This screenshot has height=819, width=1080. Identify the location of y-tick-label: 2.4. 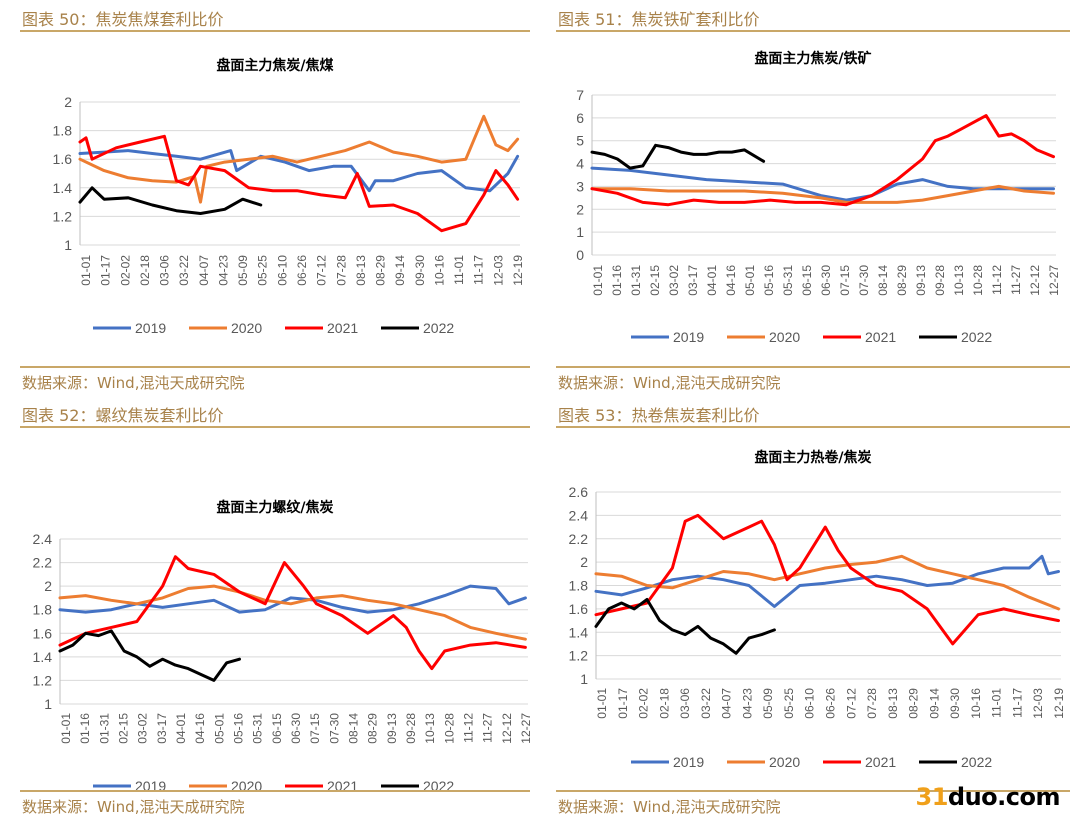
(579, 515).